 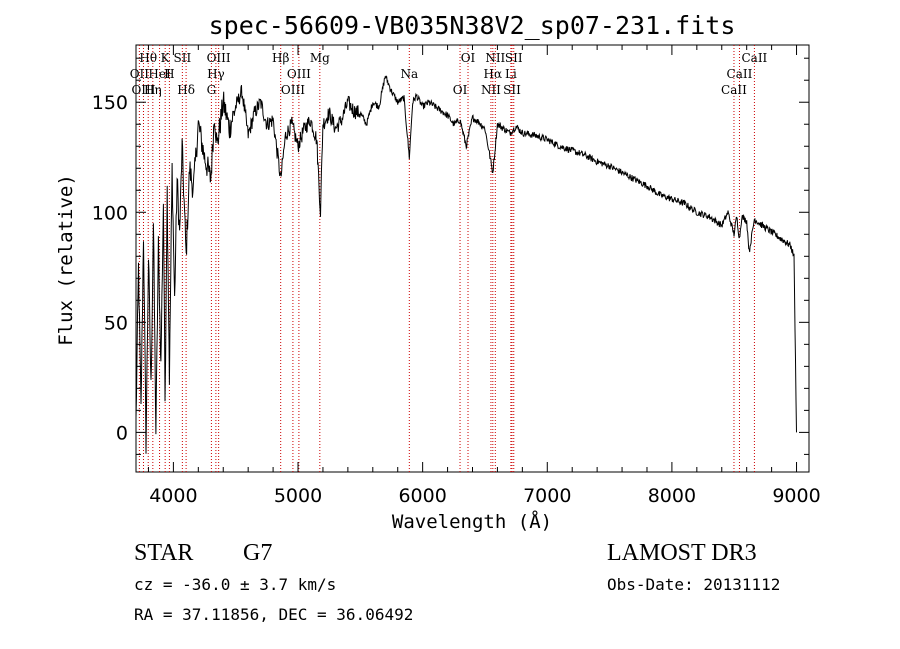 What do you see at coordinates (547, 496) in the screenshot?
I see `x-tick-label: 7000` at bounding box center [547, 496].